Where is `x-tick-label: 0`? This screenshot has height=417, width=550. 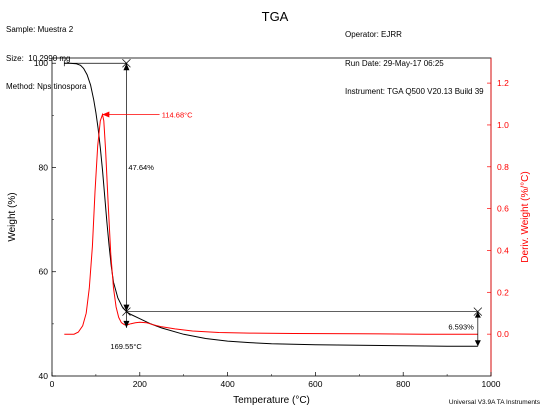
x-tick-label: 0 is located at coordinates (52, 384).